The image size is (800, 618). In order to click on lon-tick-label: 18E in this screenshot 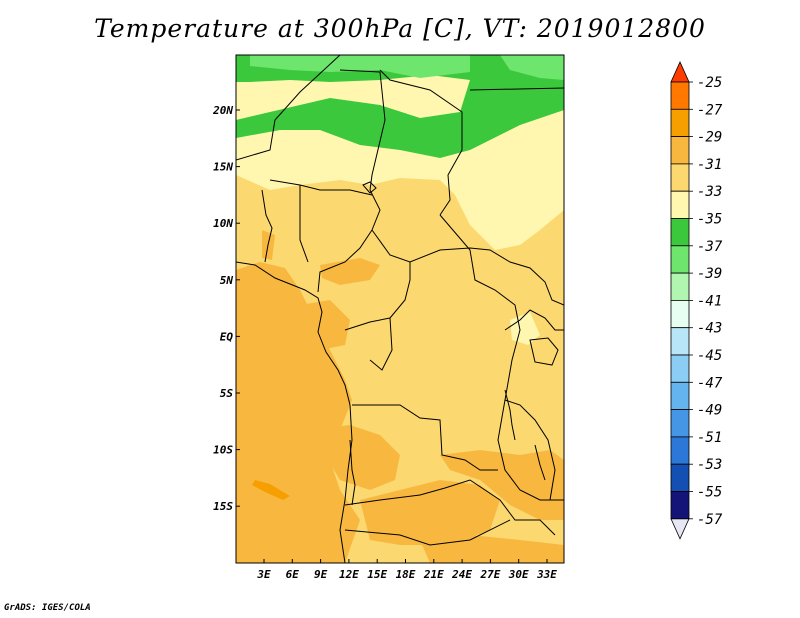, I will do `click(406, 574)`.